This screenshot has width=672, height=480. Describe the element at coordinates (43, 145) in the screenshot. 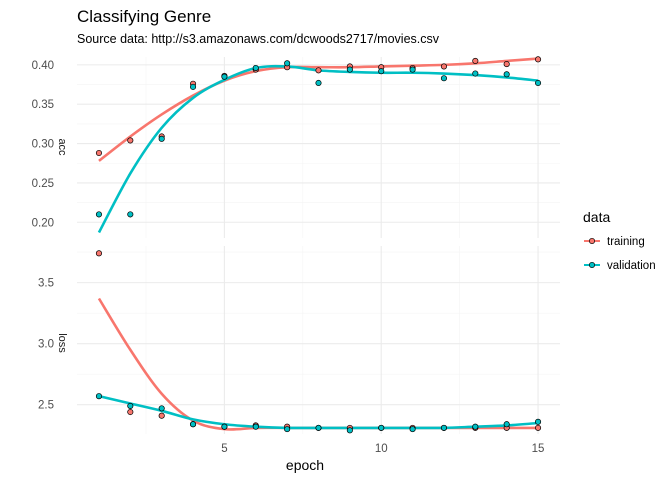

I see `y-tick-label: 0.30` at that location.